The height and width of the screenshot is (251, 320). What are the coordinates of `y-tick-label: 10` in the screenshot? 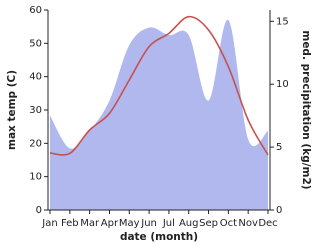 It's located at (35, 177).